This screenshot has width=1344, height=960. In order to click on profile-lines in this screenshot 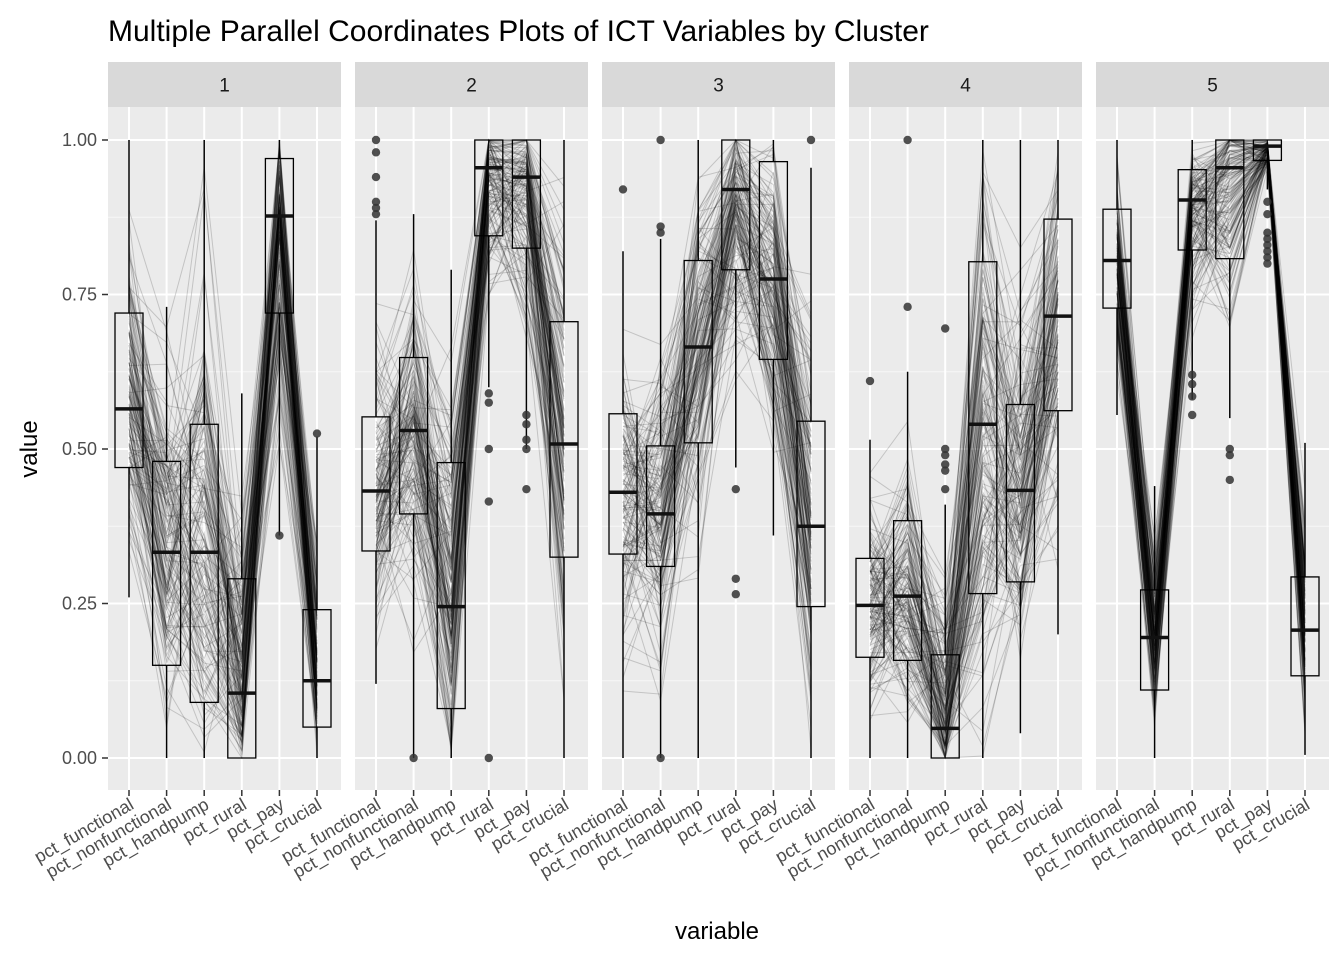, I will do `click(223, 450)`.